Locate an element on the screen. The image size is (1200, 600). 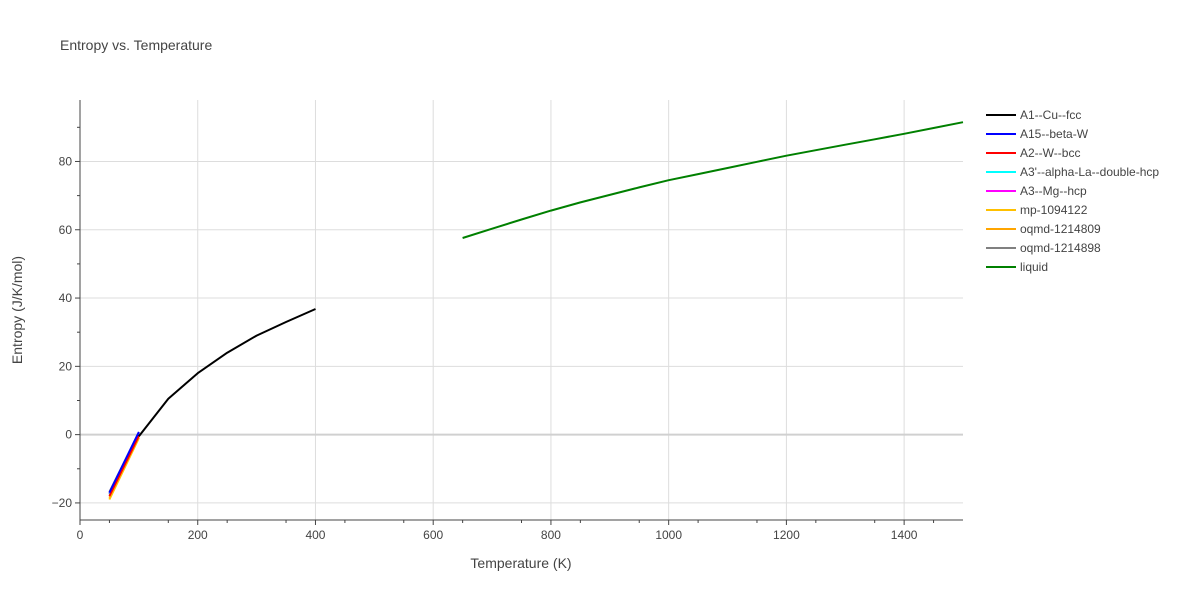
x-tick-label: 200 is located at coordinates (198, 535).